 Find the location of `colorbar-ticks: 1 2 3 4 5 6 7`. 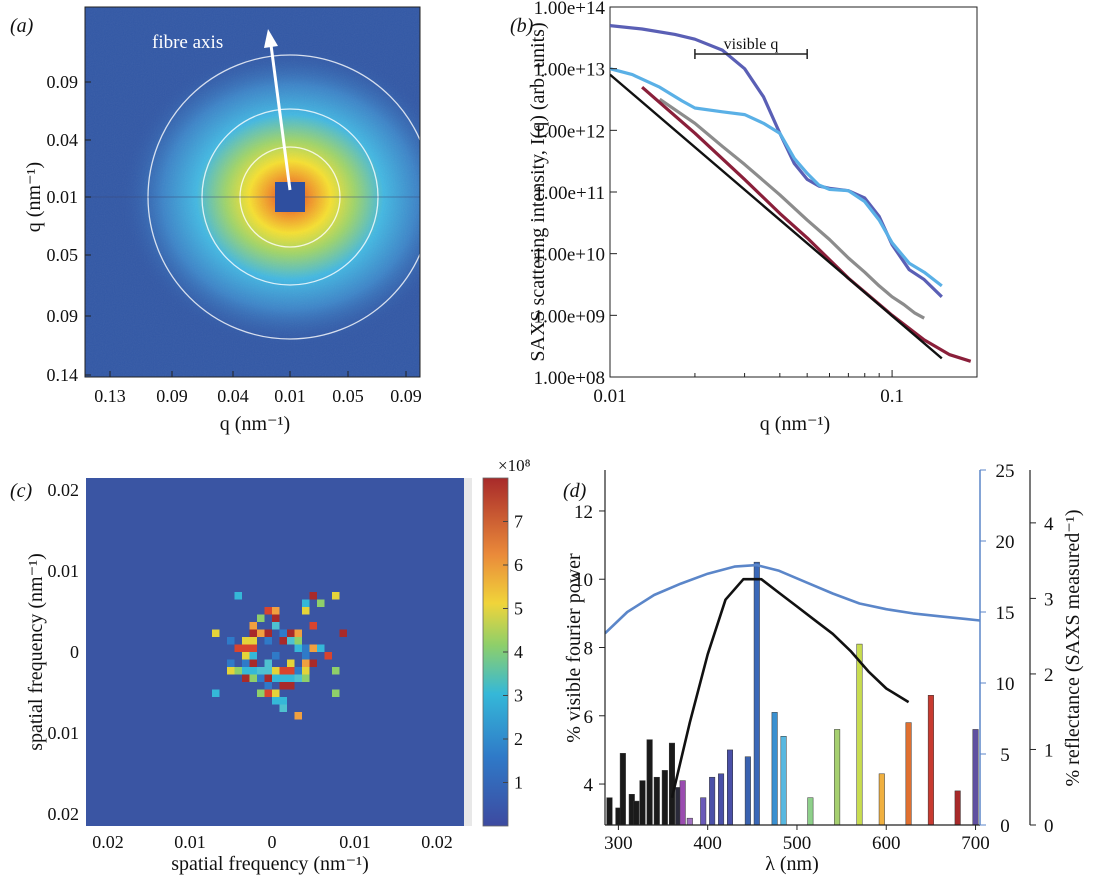

colorbar-ticks: 1 2 3 4 5 6 7 is located at coordinates (513, 652).